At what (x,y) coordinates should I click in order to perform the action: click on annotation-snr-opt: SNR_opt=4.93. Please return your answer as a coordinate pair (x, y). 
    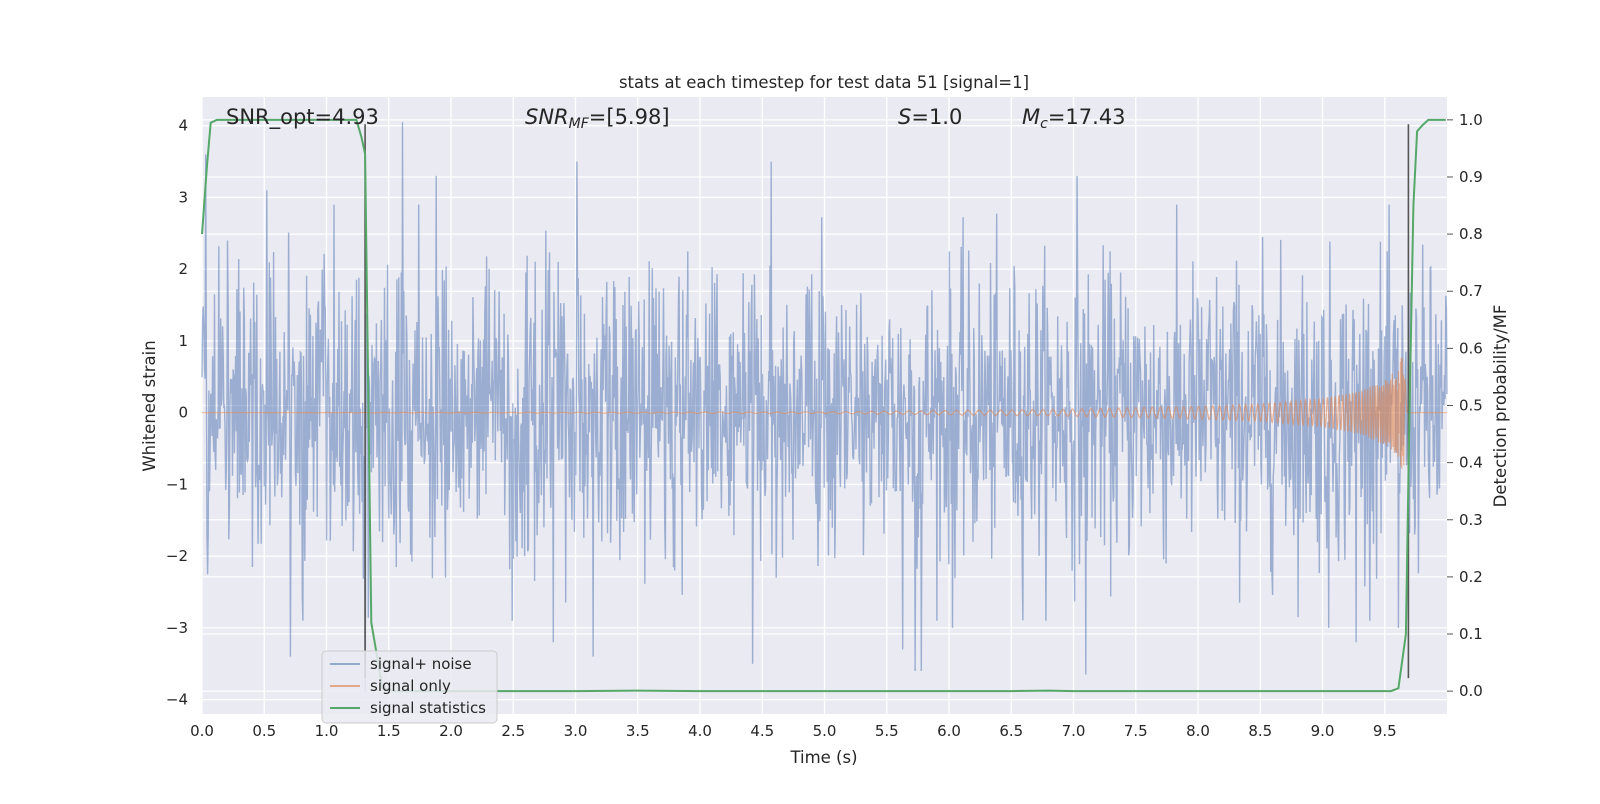
    Looking at the image, I should click on (302, 117).